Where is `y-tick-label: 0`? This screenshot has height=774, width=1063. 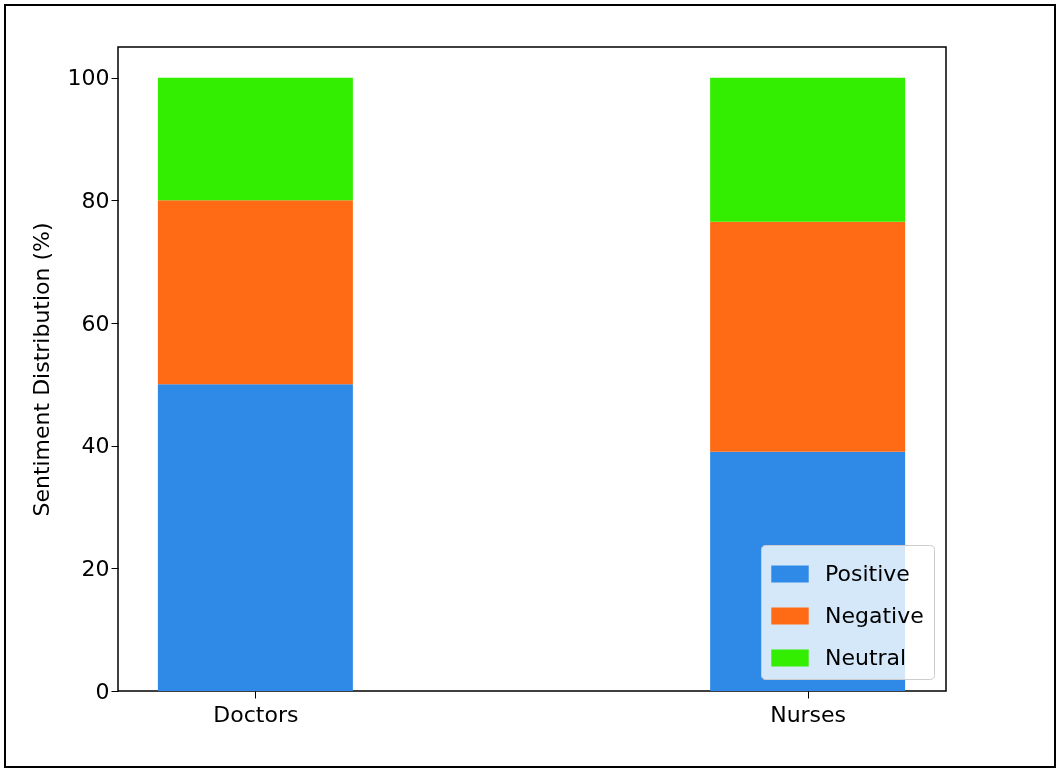
y-tick-label: 0 is located at coordinates (102, 691).